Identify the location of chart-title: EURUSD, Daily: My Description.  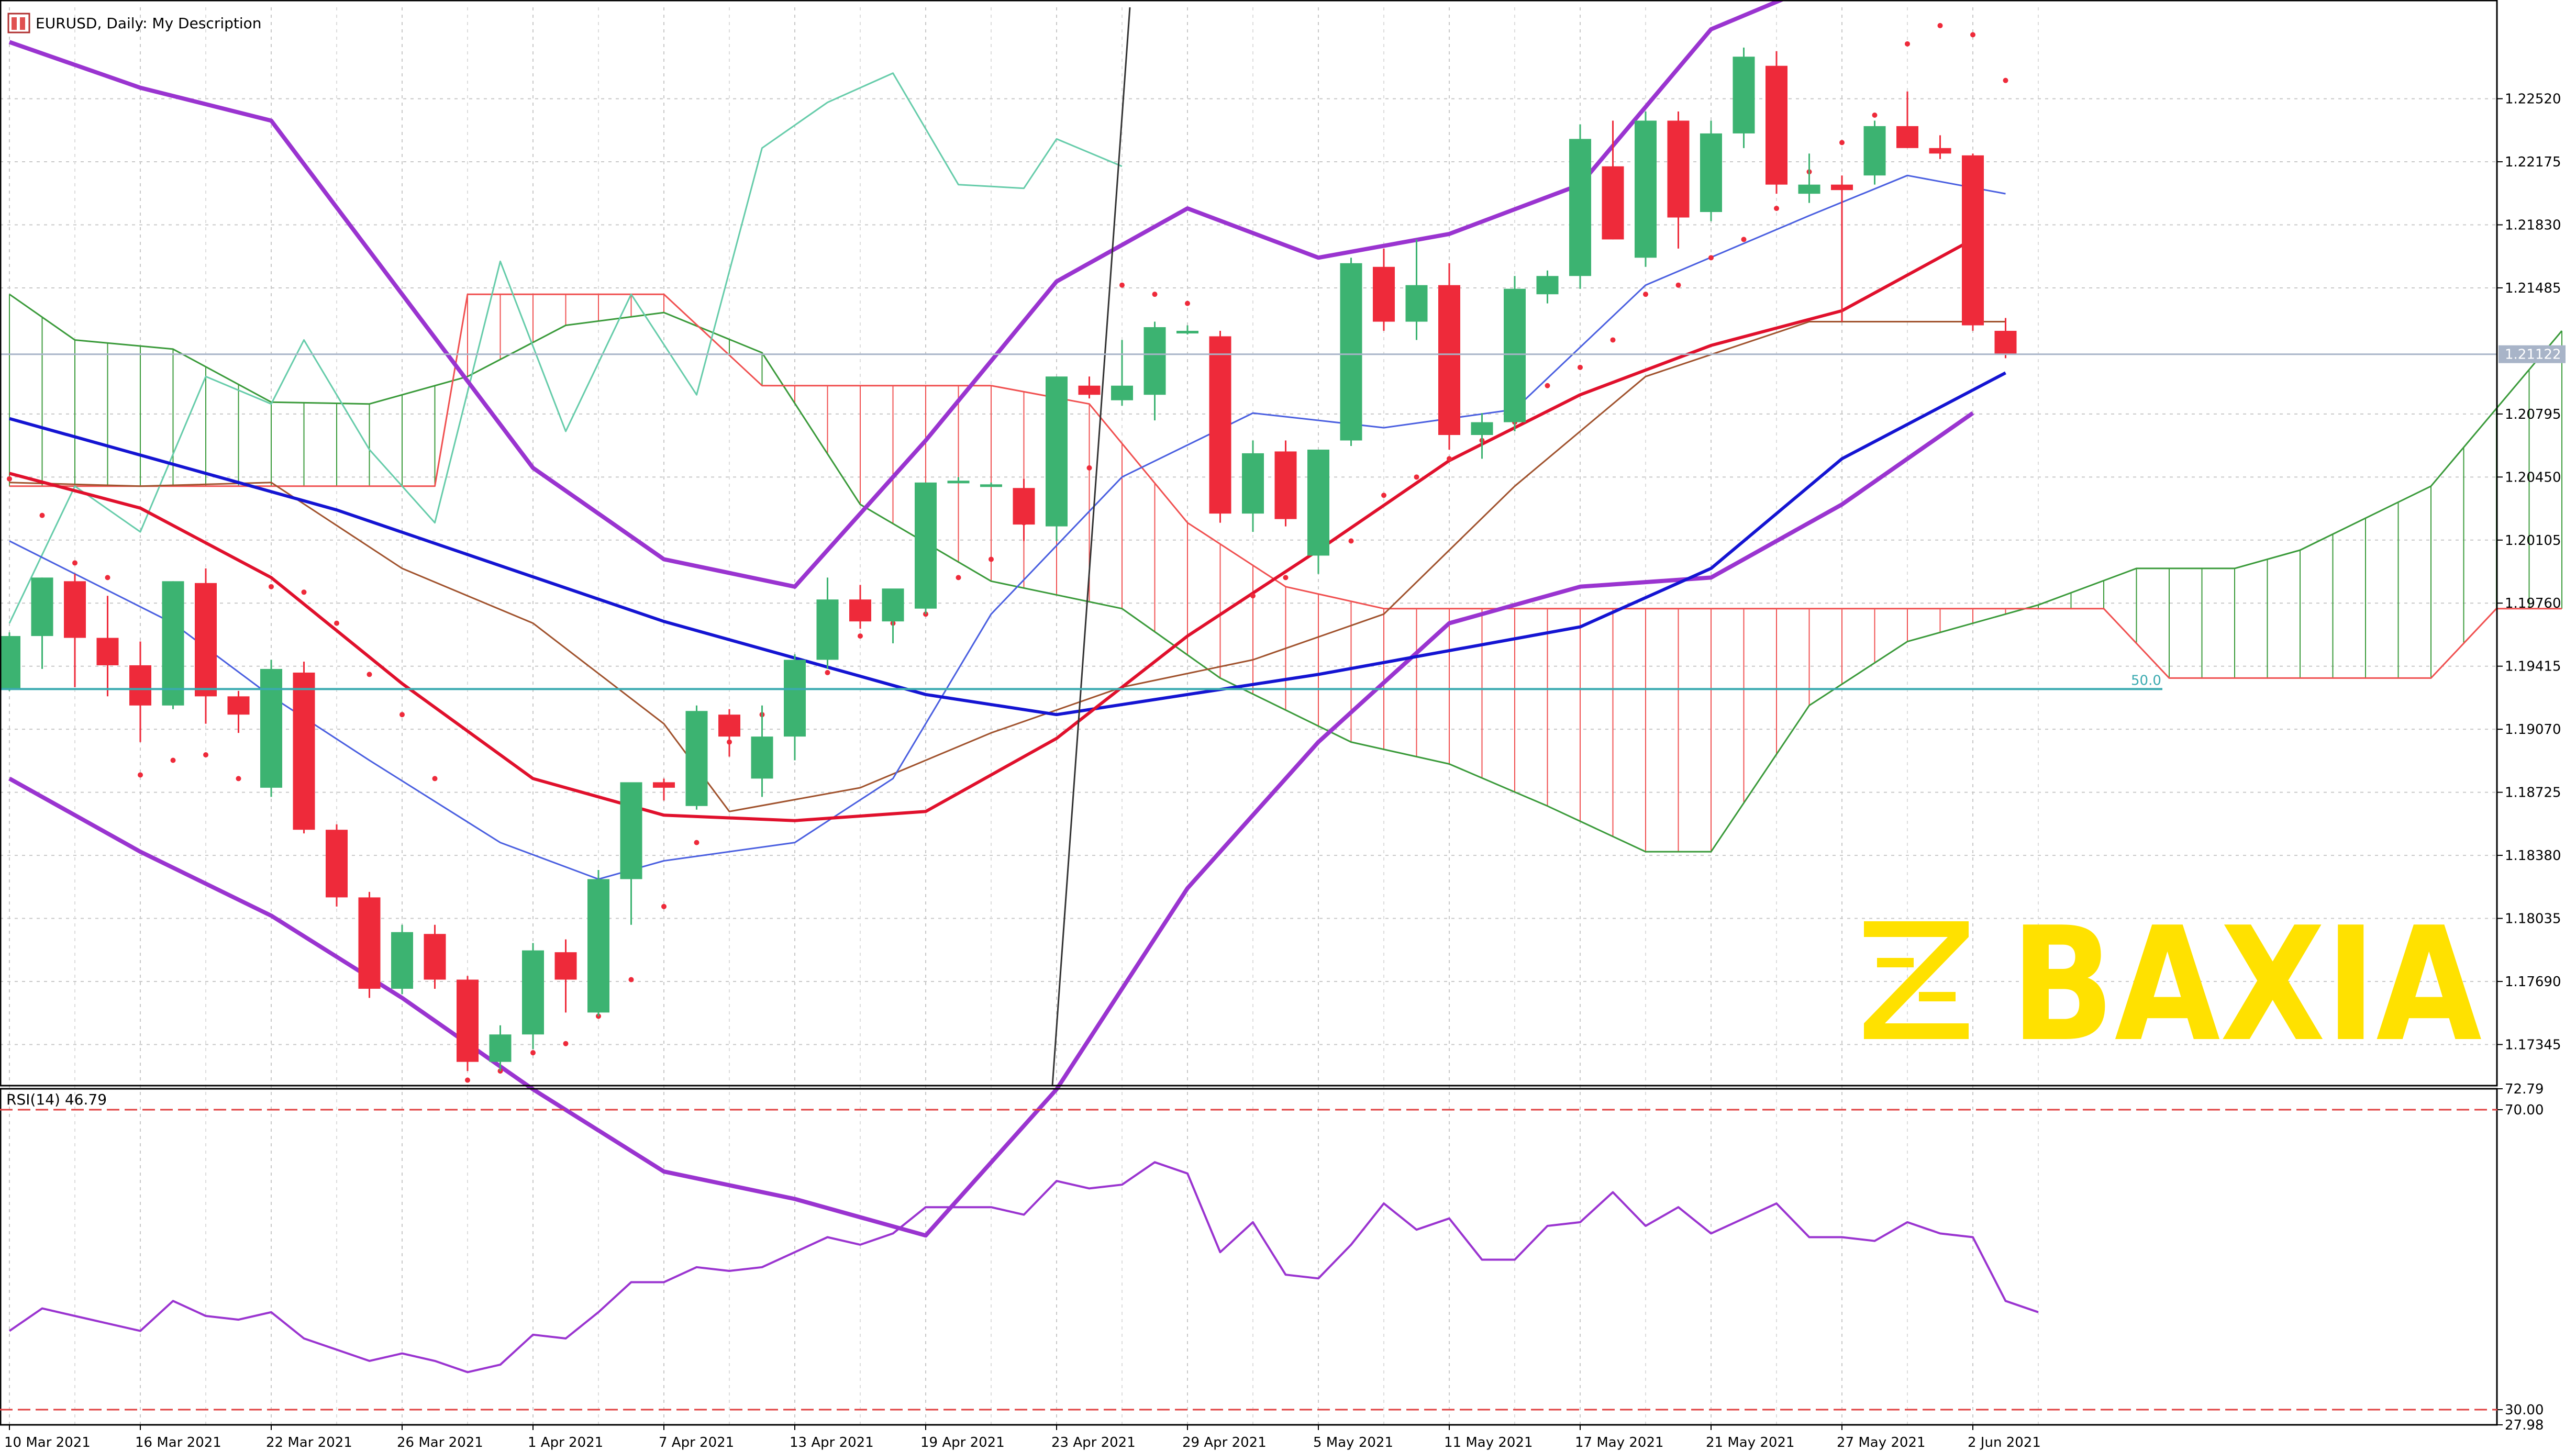
(149, 24).